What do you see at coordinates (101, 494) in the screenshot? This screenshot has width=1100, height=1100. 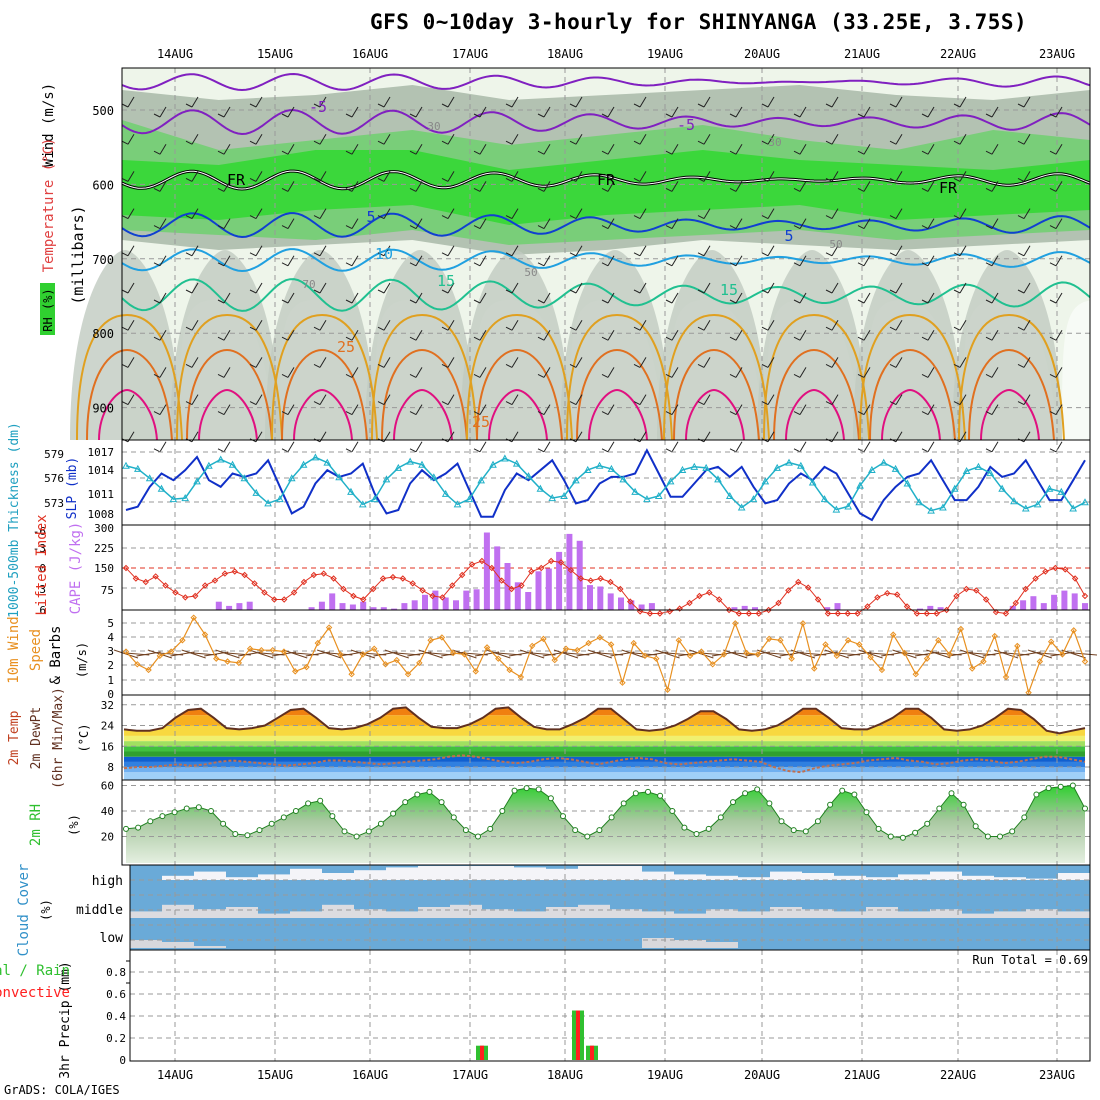 I see `slp-tick: 1011` at bounding box center [101, 494].